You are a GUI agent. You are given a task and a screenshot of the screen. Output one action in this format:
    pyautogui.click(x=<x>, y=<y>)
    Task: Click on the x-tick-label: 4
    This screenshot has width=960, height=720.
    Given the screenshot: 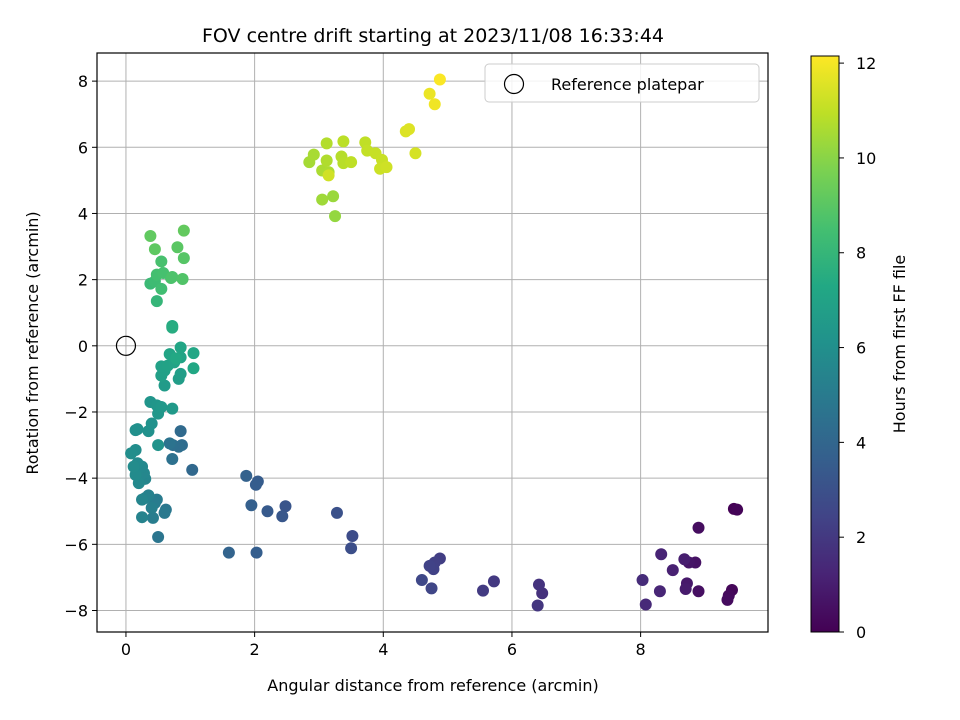 What is the action you would take?
    pyautogui.click(x=383, y=649)
    